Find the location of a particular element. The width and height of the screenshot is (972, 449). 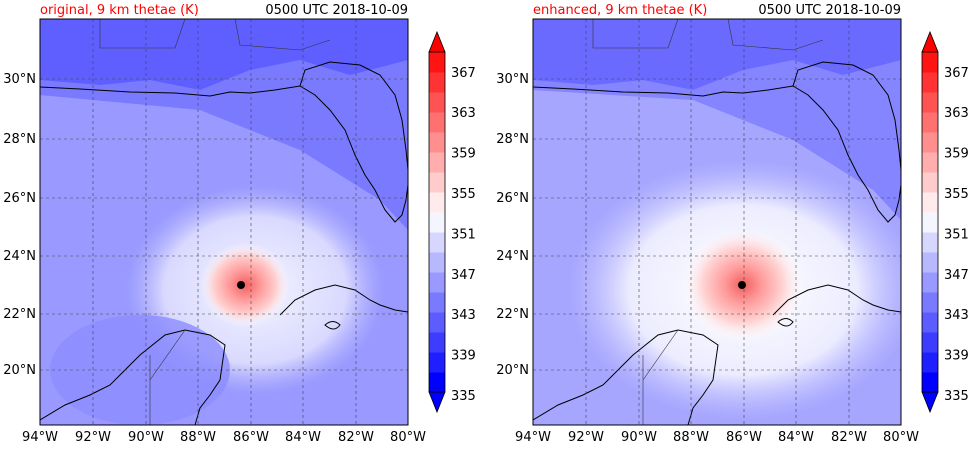

colorbar-extend-min is located at coordinates (930, 402).